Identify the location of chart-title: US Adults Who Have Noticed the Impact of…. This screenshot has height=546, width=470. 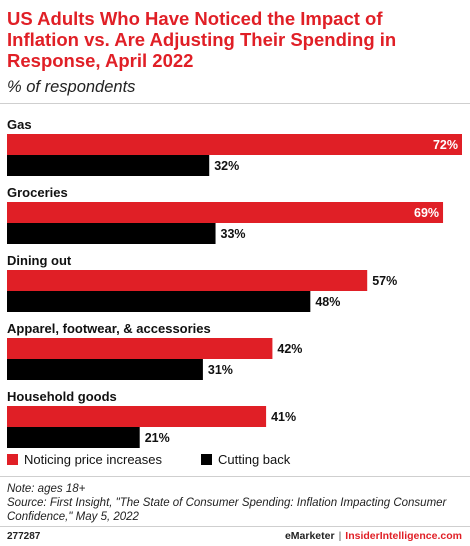
(202, 39).